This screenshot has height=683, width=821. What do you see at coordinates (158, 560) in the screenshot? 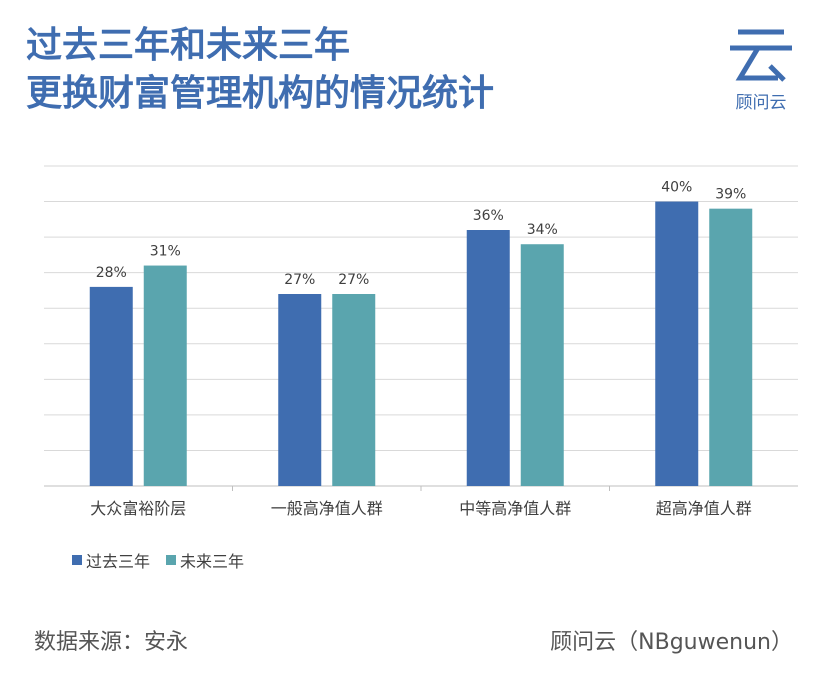
I see `legend: 过去三年 未来三年` at bounding box center [158, 560].